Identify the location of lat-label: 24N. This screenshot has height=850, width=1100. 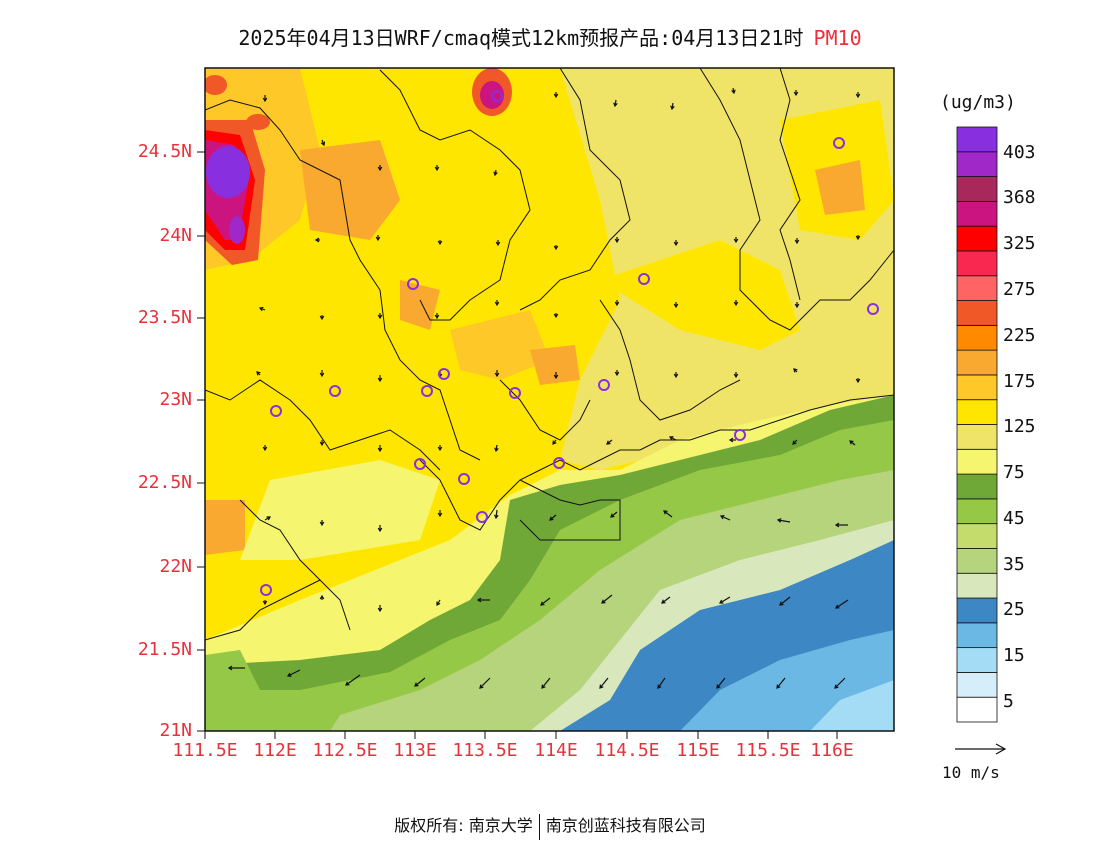
(175, 235).